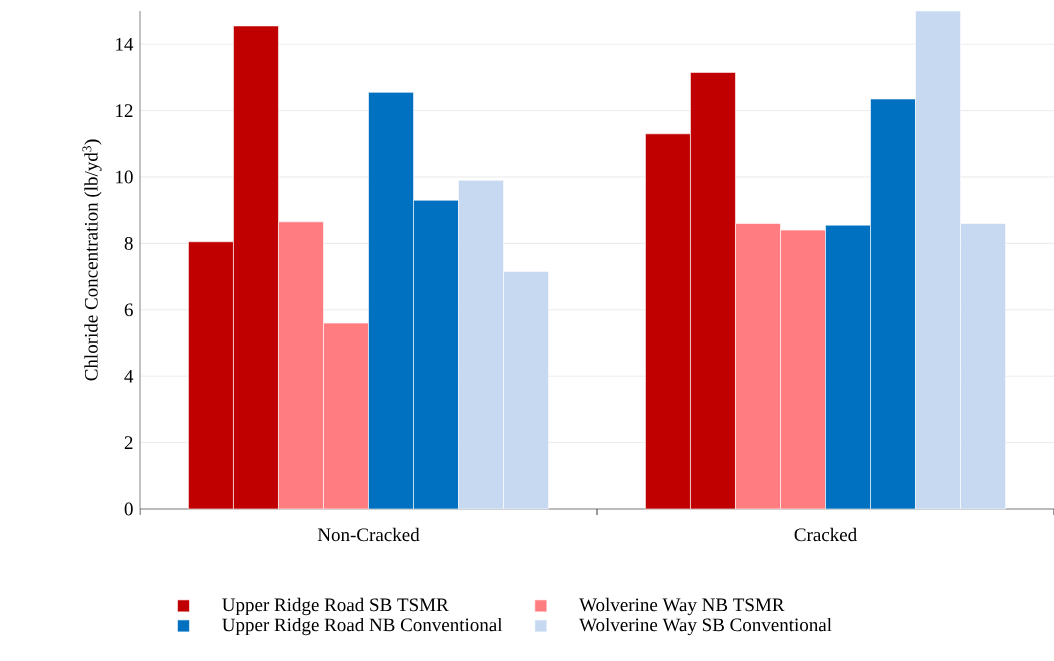  I want to click on x-tick-label: Non-Cracked, so click(368, 534).